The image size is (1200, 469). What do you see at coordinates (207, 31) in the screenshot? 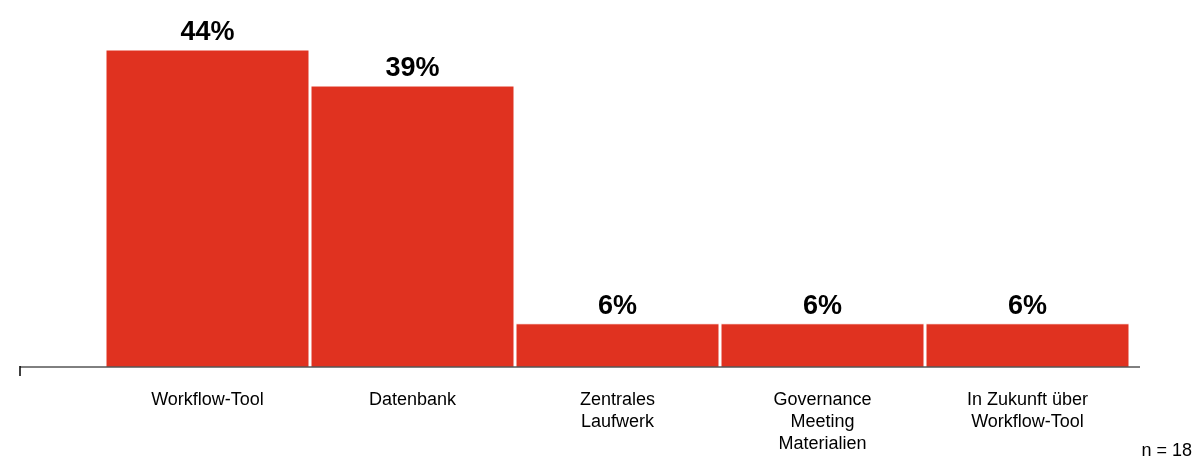
I see `data-label: 44%` at bounding box center [207, 31].